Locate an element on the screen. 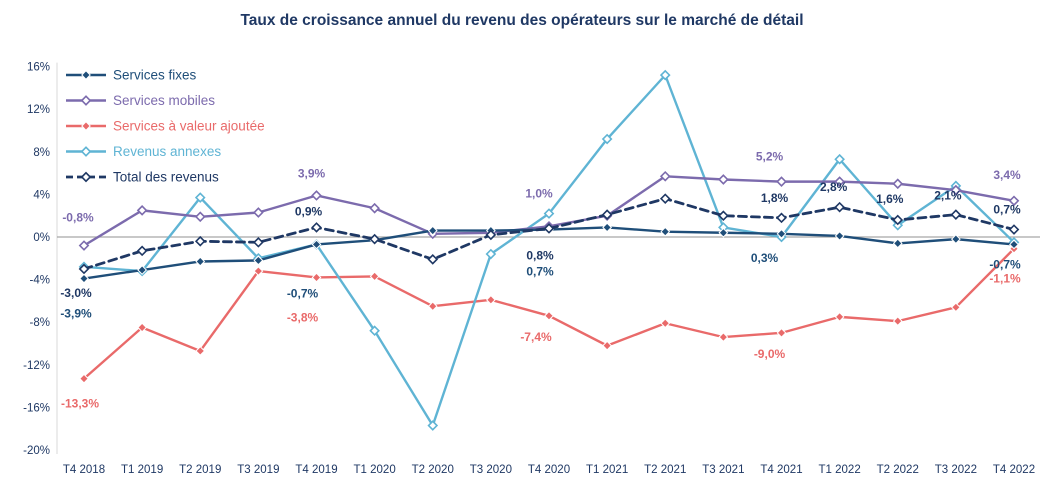 This screenshot has width=1050, height=491. y-axis: 16% 12% 8% 4% 0% -4% -8% -12% -16% -20% is located at coordinates (36, 259).